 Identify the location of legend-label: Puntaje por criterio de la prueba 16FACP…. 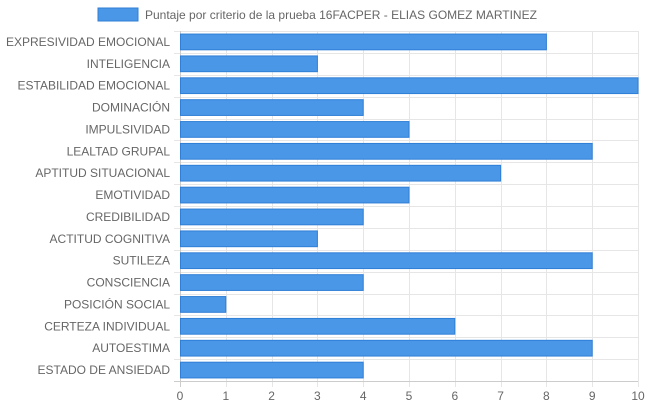
(341, 15).